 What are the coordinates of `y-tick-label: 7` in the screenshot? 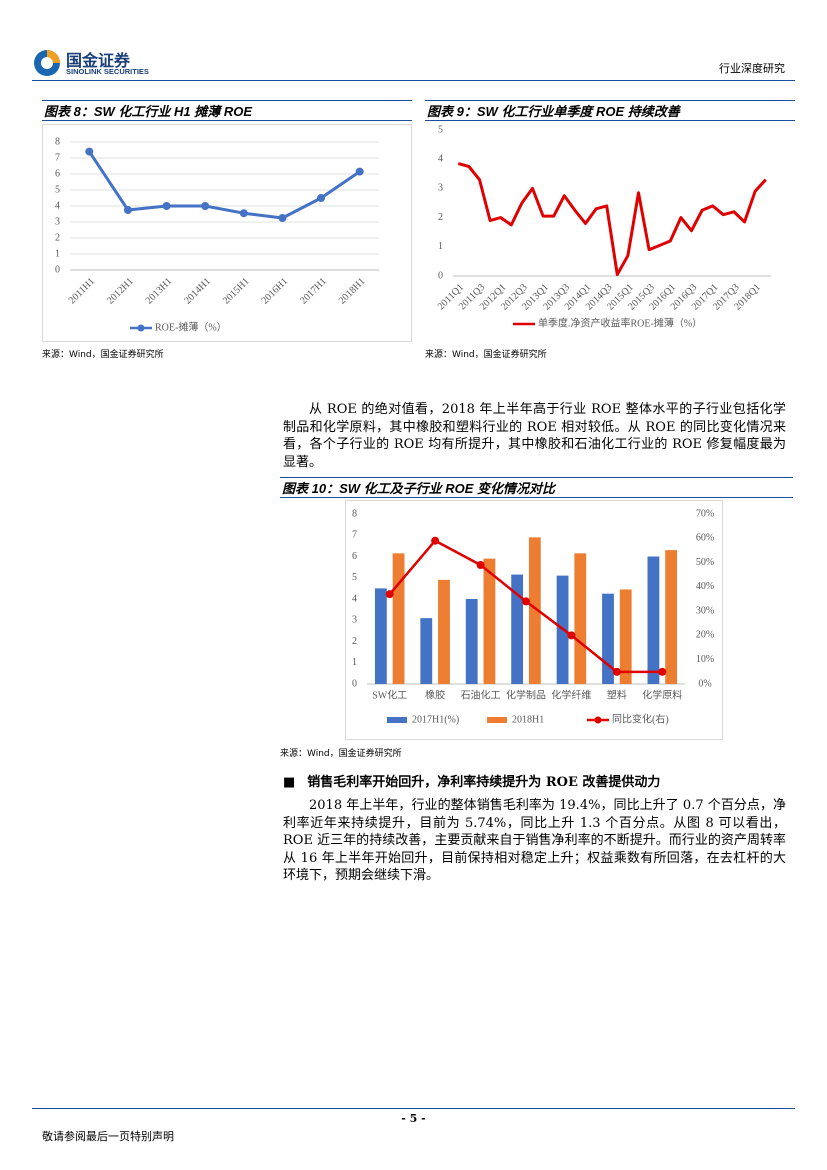 It's located at (57, 157).